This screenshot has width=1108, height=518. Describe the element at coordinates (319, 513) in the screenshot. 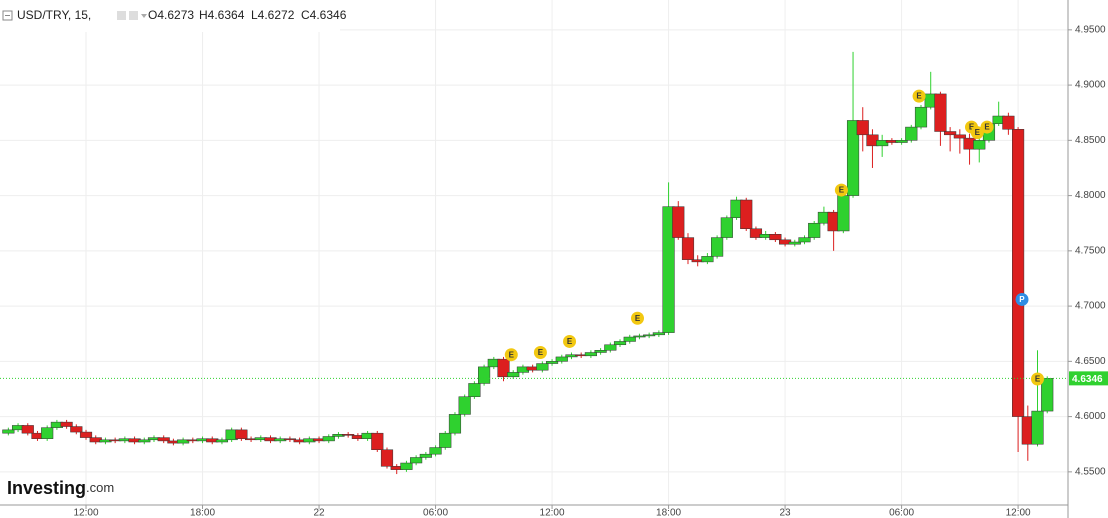

I see `x-tick-label: 22` at that location.